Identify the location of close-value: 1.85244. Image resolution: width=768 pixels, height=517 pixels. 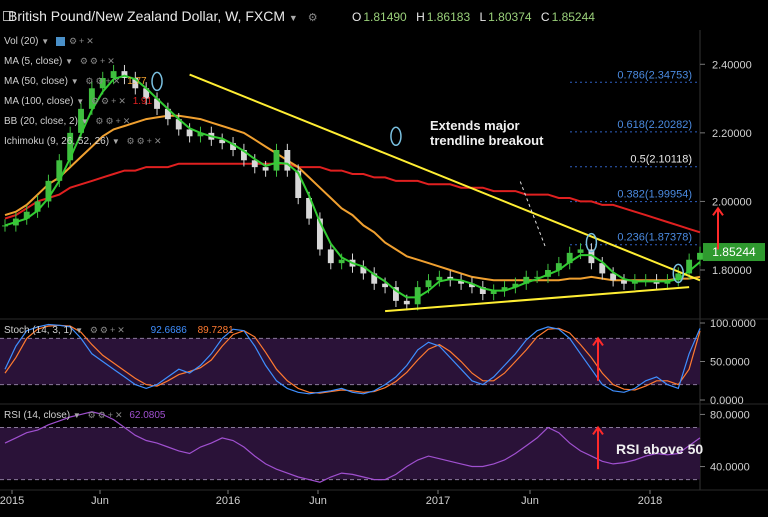
(573, 17).